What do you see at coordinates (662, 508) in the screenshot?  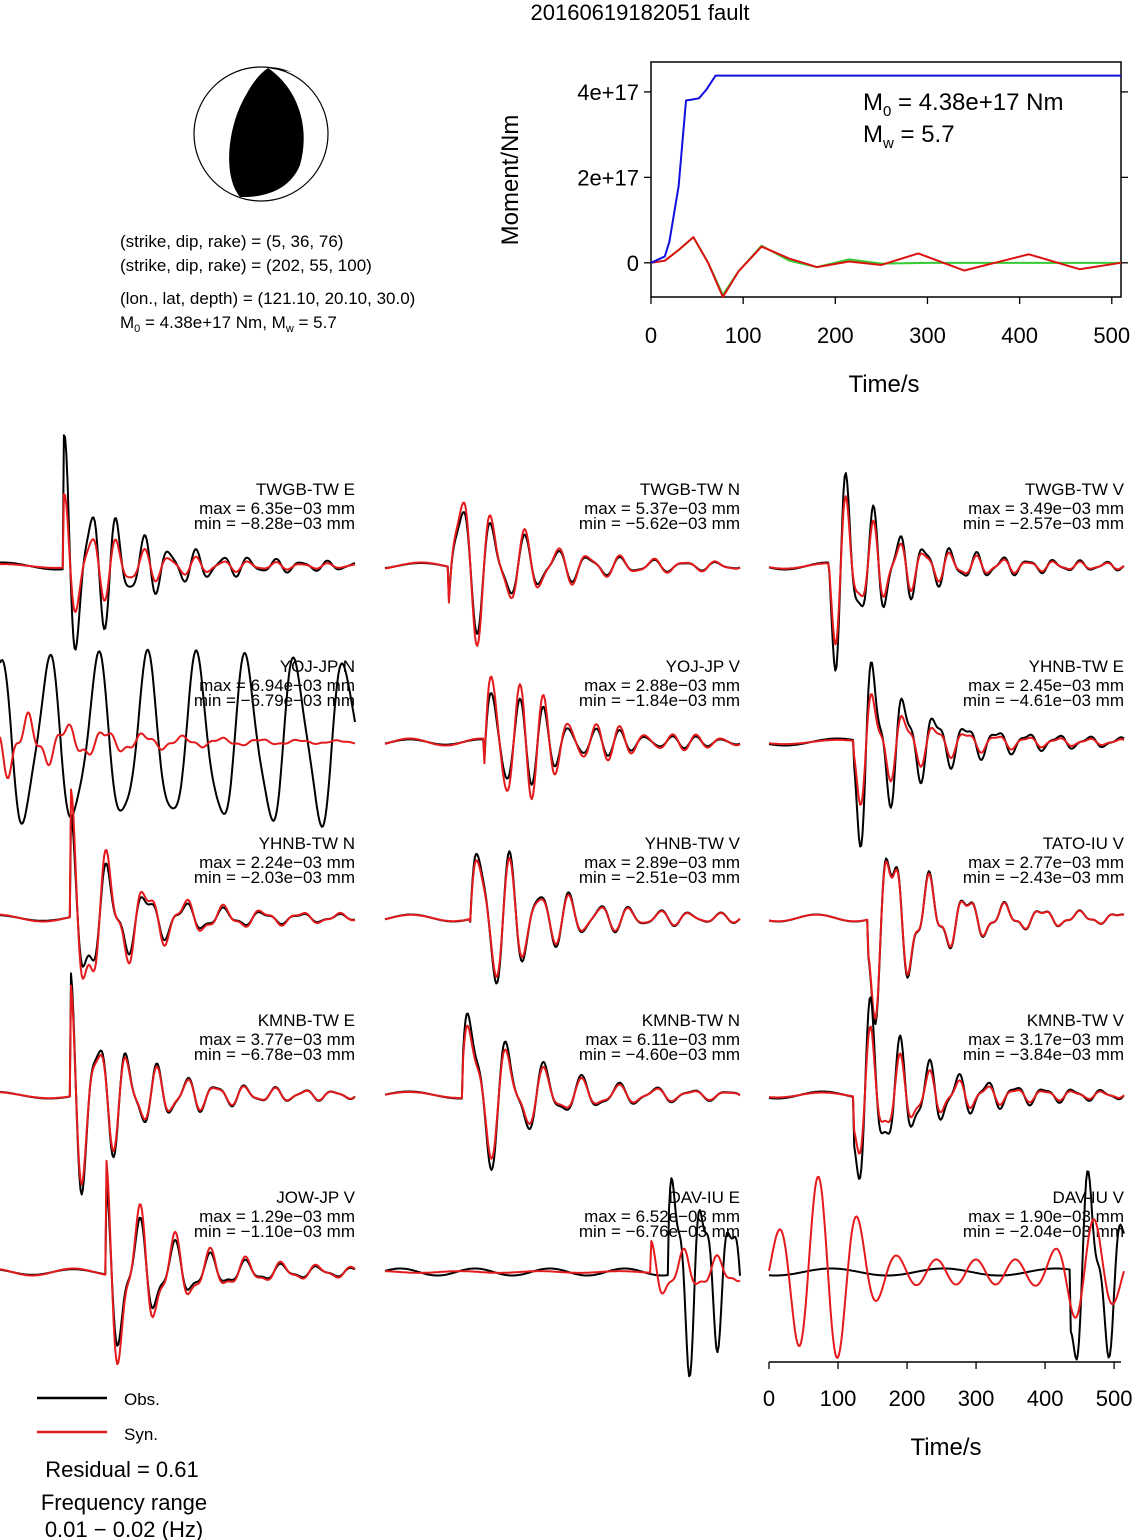 I see `amplitude-max-label: max = 5.37e−03 mm` at bounding box center [662, 508].